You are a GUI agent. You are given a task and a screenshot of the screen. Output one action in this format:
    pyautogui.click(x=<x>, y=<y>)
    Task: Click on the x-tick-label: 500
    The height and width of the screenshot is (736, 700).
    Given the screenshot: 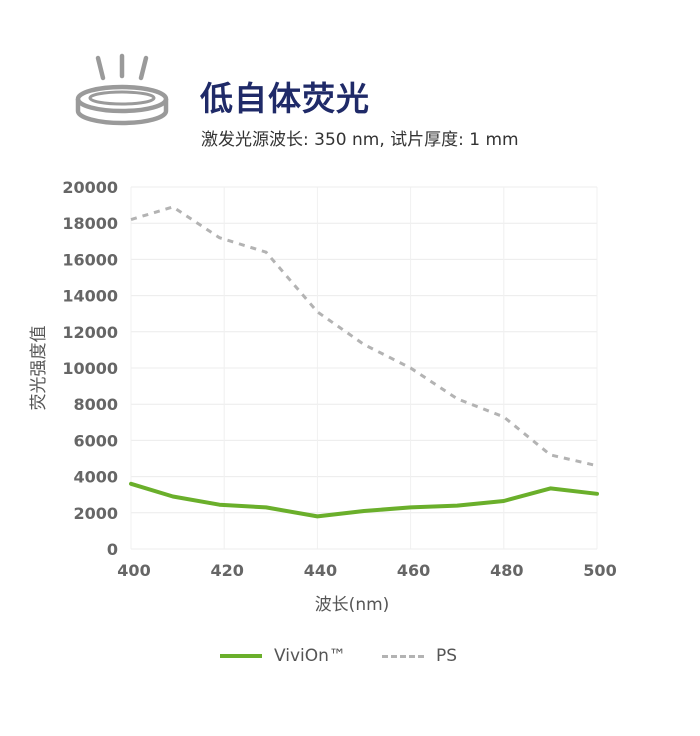 What is the action you would take?
    pyautogui.click(x=599, y=570)
    